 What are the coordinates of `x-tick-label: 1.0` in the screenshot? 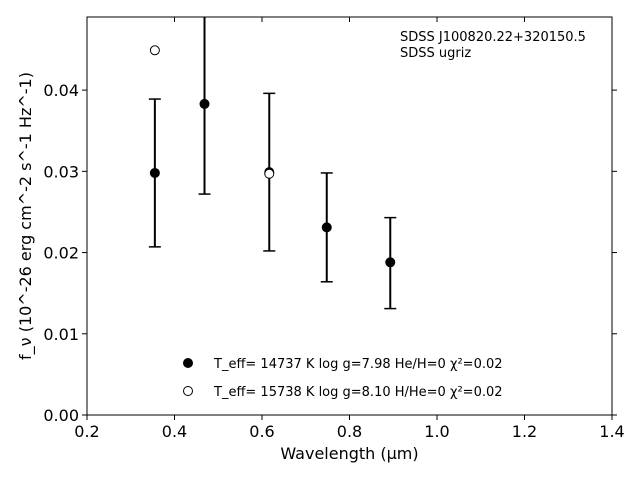 It's located at (436, 431).